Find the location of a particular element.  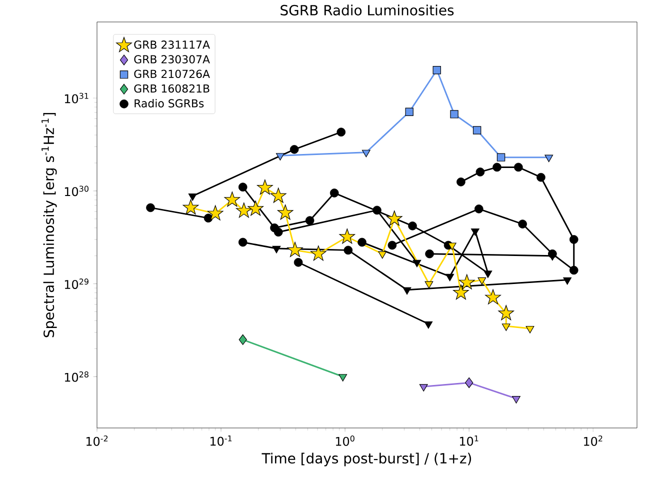

legend-label: Radio SGRBs is located at coordinates (169, 103).